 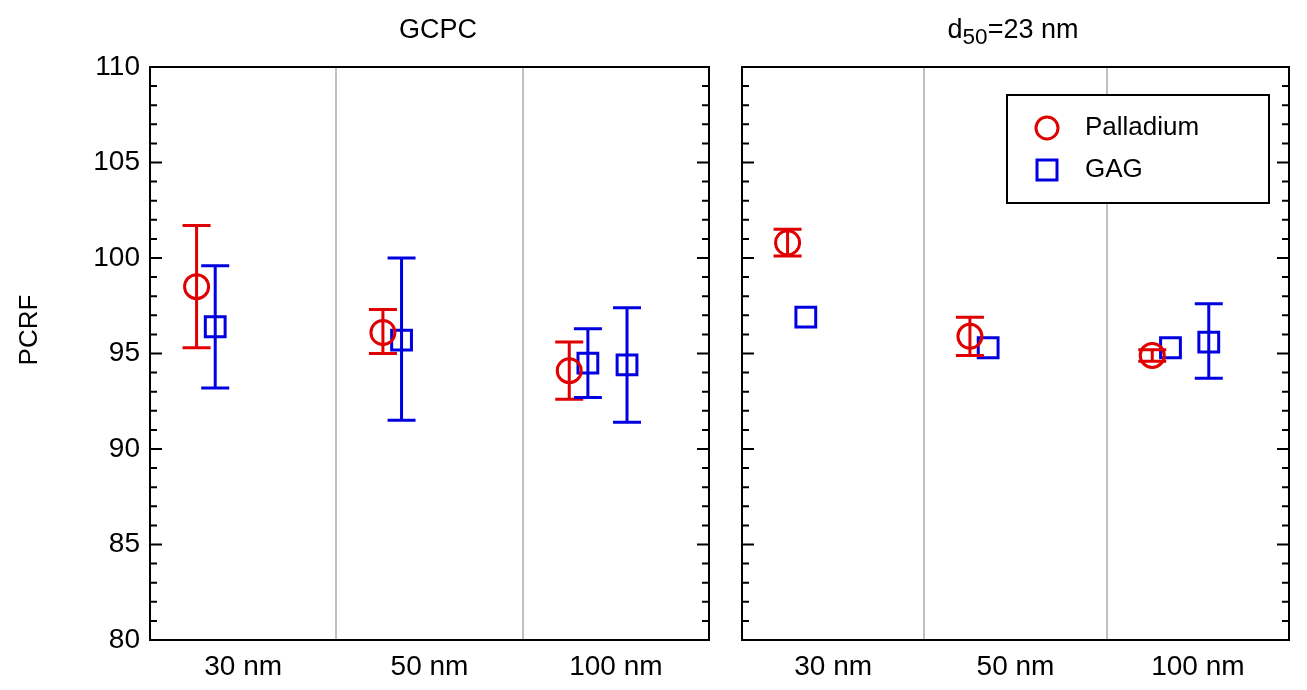 What do you see at coordinates (124, 352) in the screenshot?
I see `y-tick-label: 95` at bounding box center [124, 352].